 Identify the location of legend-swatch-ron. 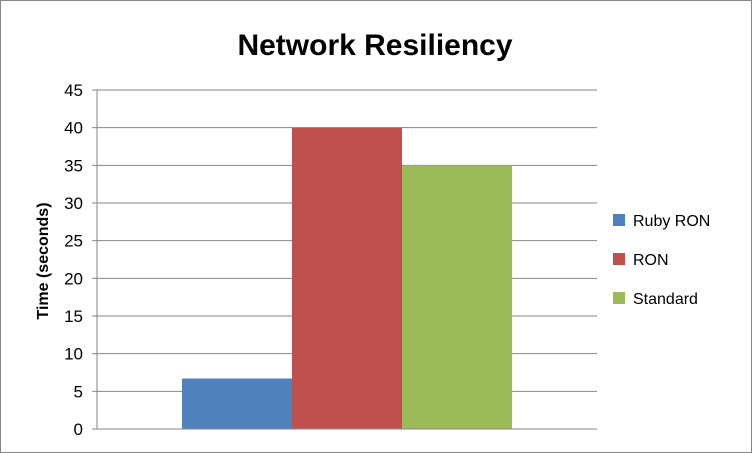
(619, 259).